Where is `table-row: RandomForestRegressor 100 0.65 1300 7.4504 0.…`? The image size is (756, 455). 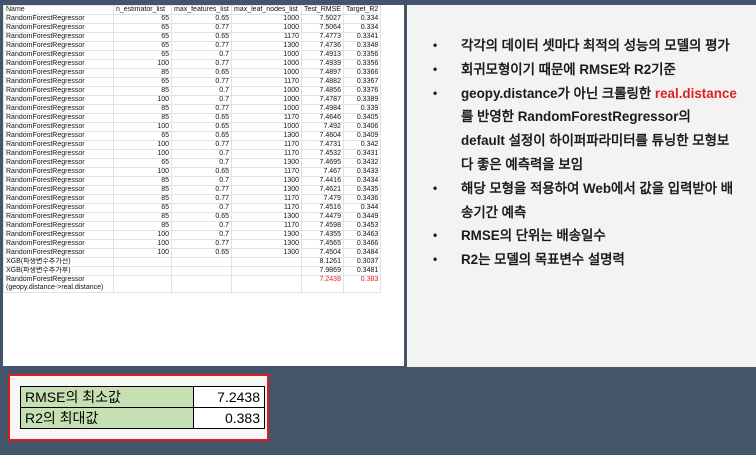
table-row: RandomForestRegressor 100 0.65 1300 7.4504 0.… is located at coordinates (192, 253).